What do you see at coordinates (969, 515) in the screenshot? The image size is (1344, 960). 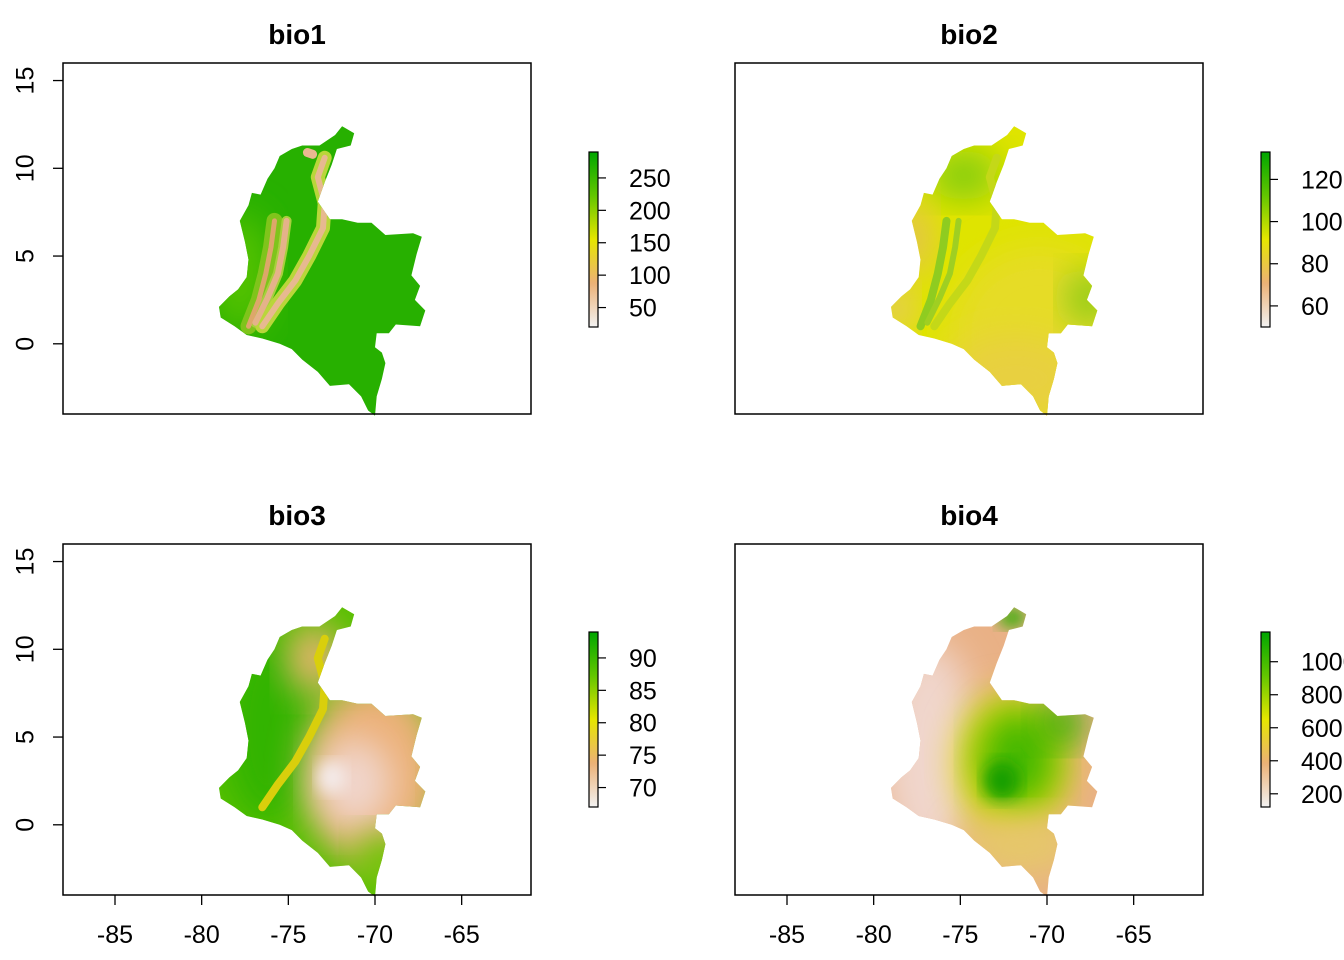 I see `chart-title: bio4` at bounding box center [969, 515].